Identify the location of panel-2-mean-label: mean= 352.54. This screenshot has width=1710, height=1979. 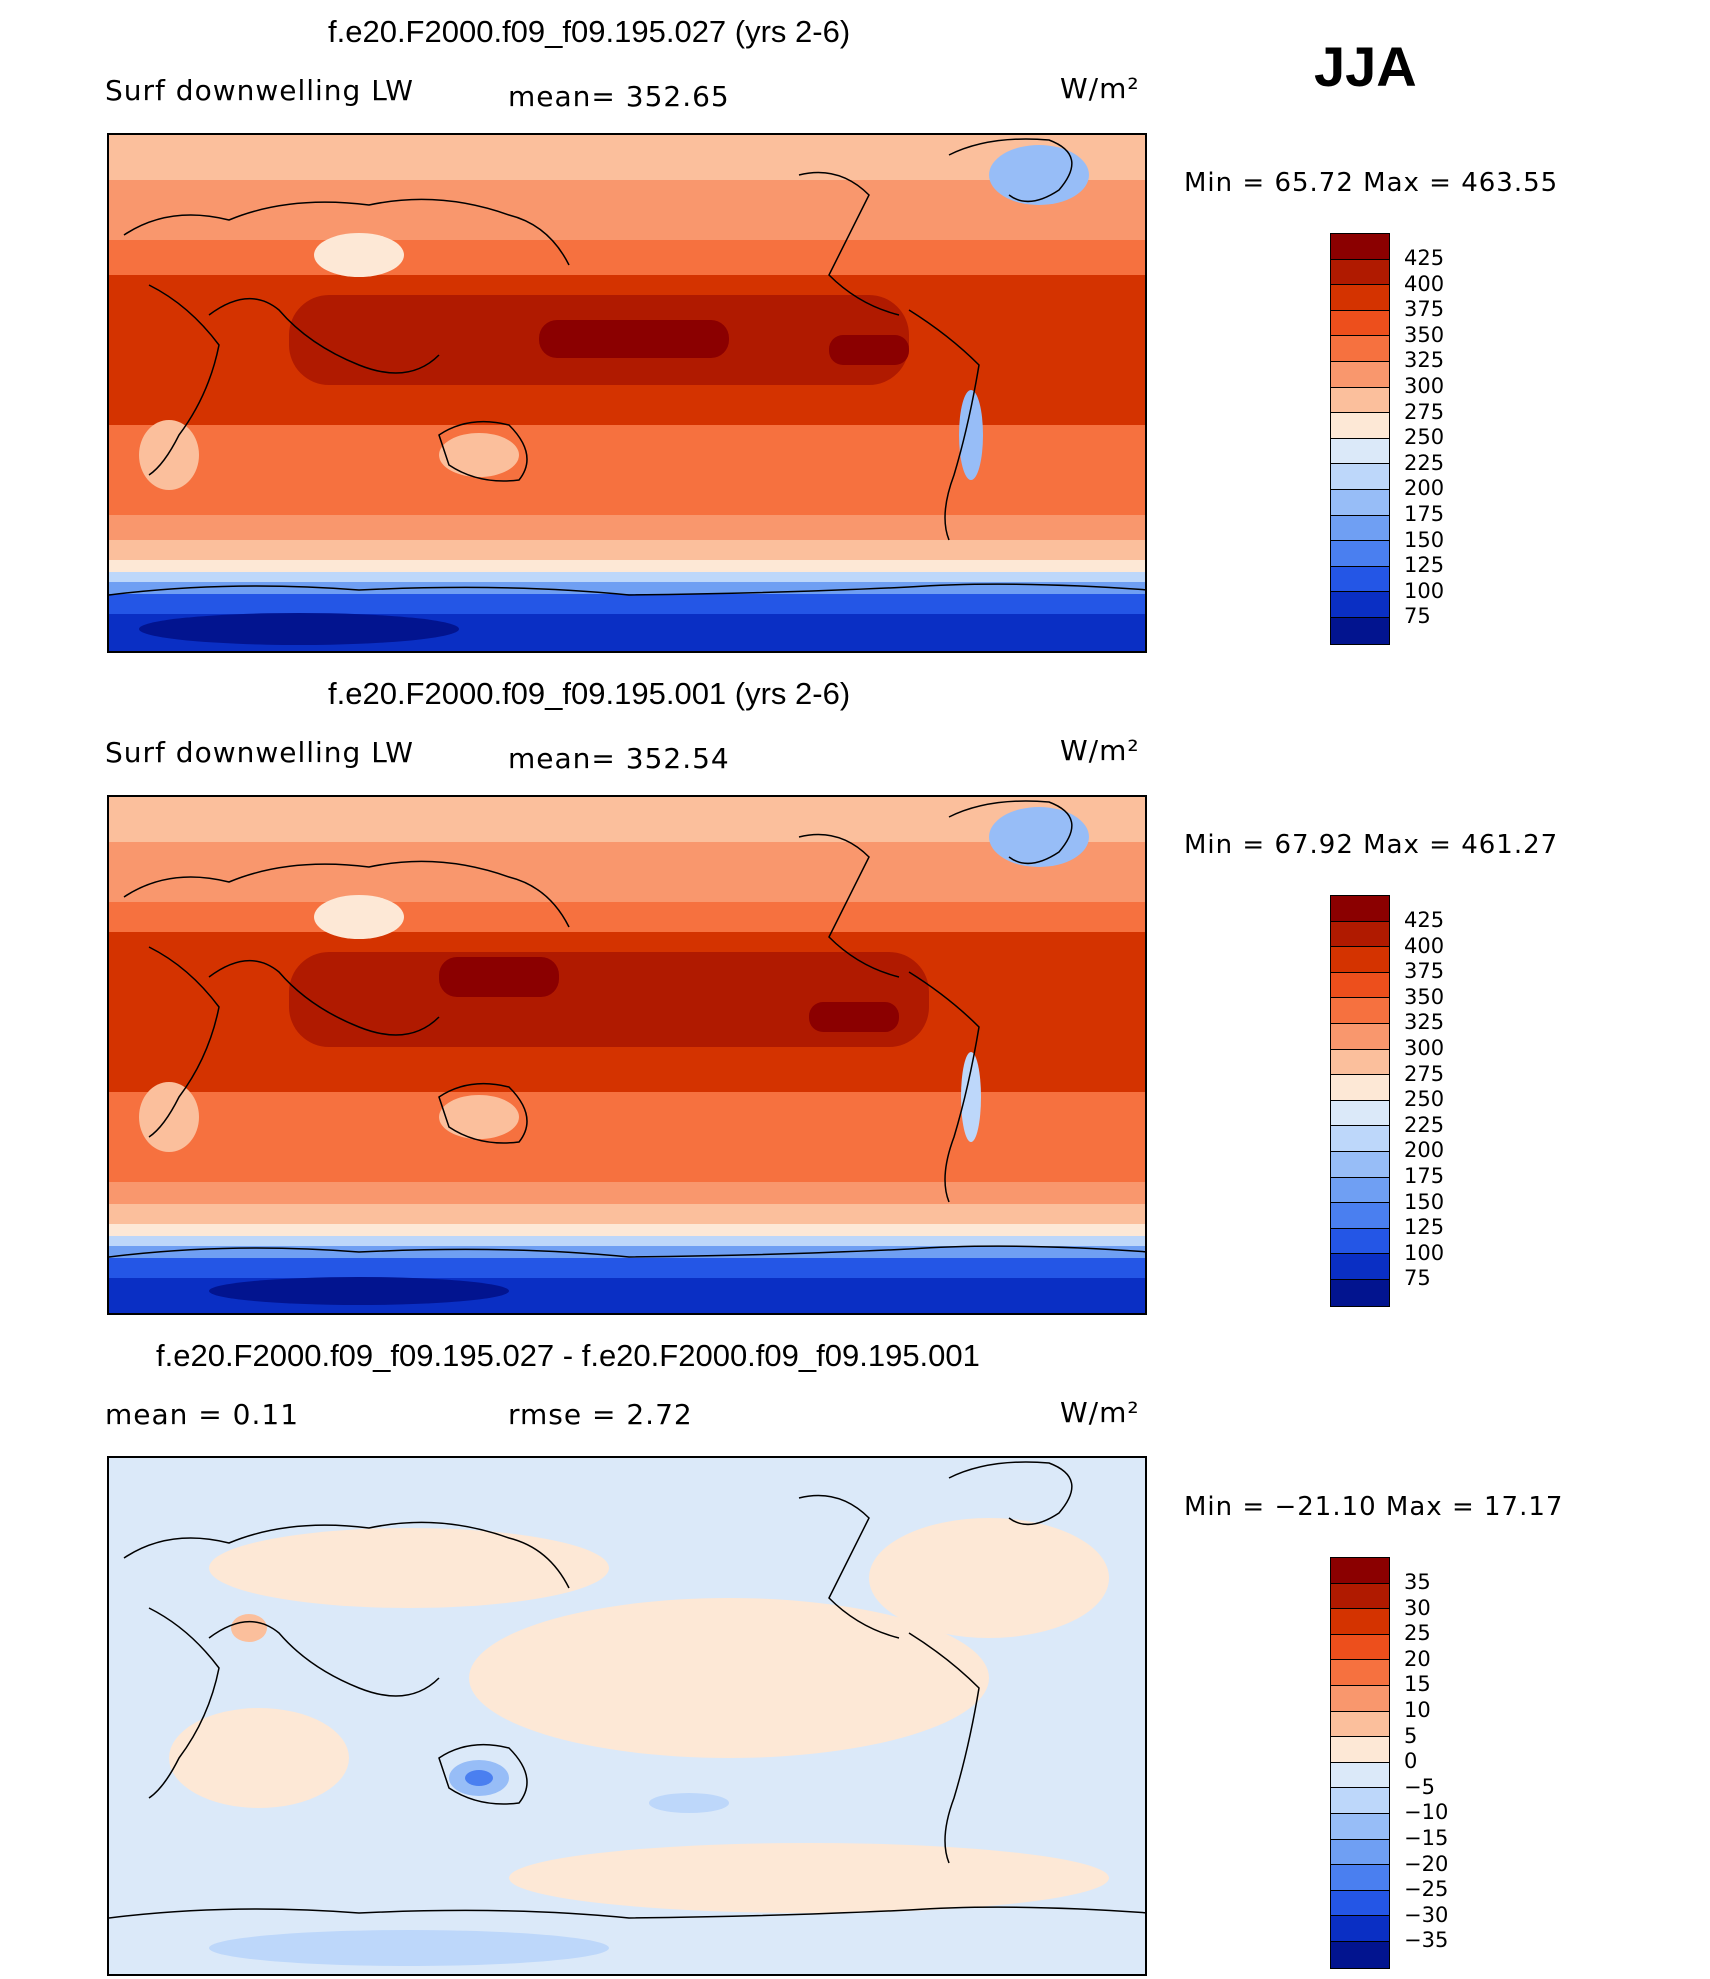
(619, 758).